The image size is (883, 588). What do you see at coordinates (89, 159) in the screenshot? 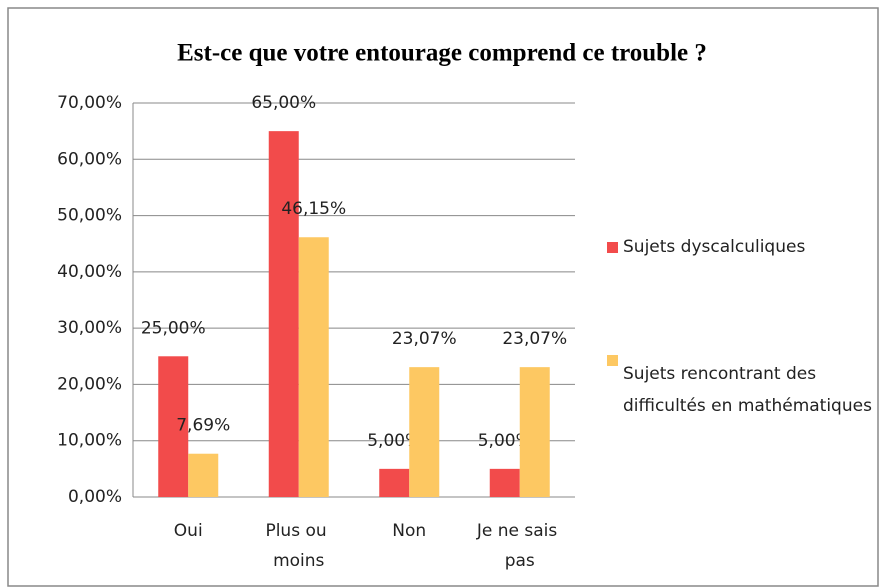
I see `y-tick-label: 60,00%` at bounding box center [89, 159].